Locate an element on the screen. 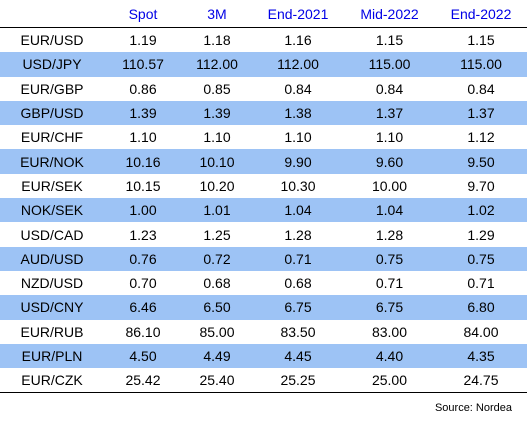 The height and width of the screenshot is (426, 528). value-cell: 9.70 is located at coordinates (481, 185).